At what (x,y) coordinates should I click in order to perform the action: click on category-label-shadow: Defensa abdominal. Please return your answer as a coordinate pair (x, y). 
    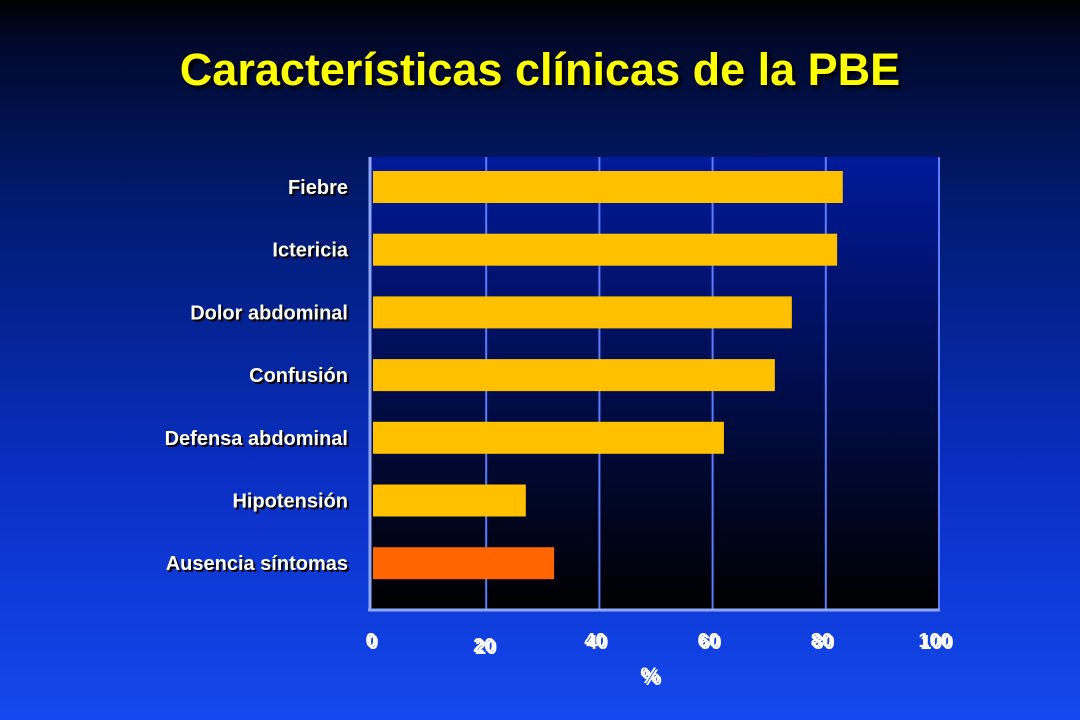
    Looking at the image, I should click on (258, 441).